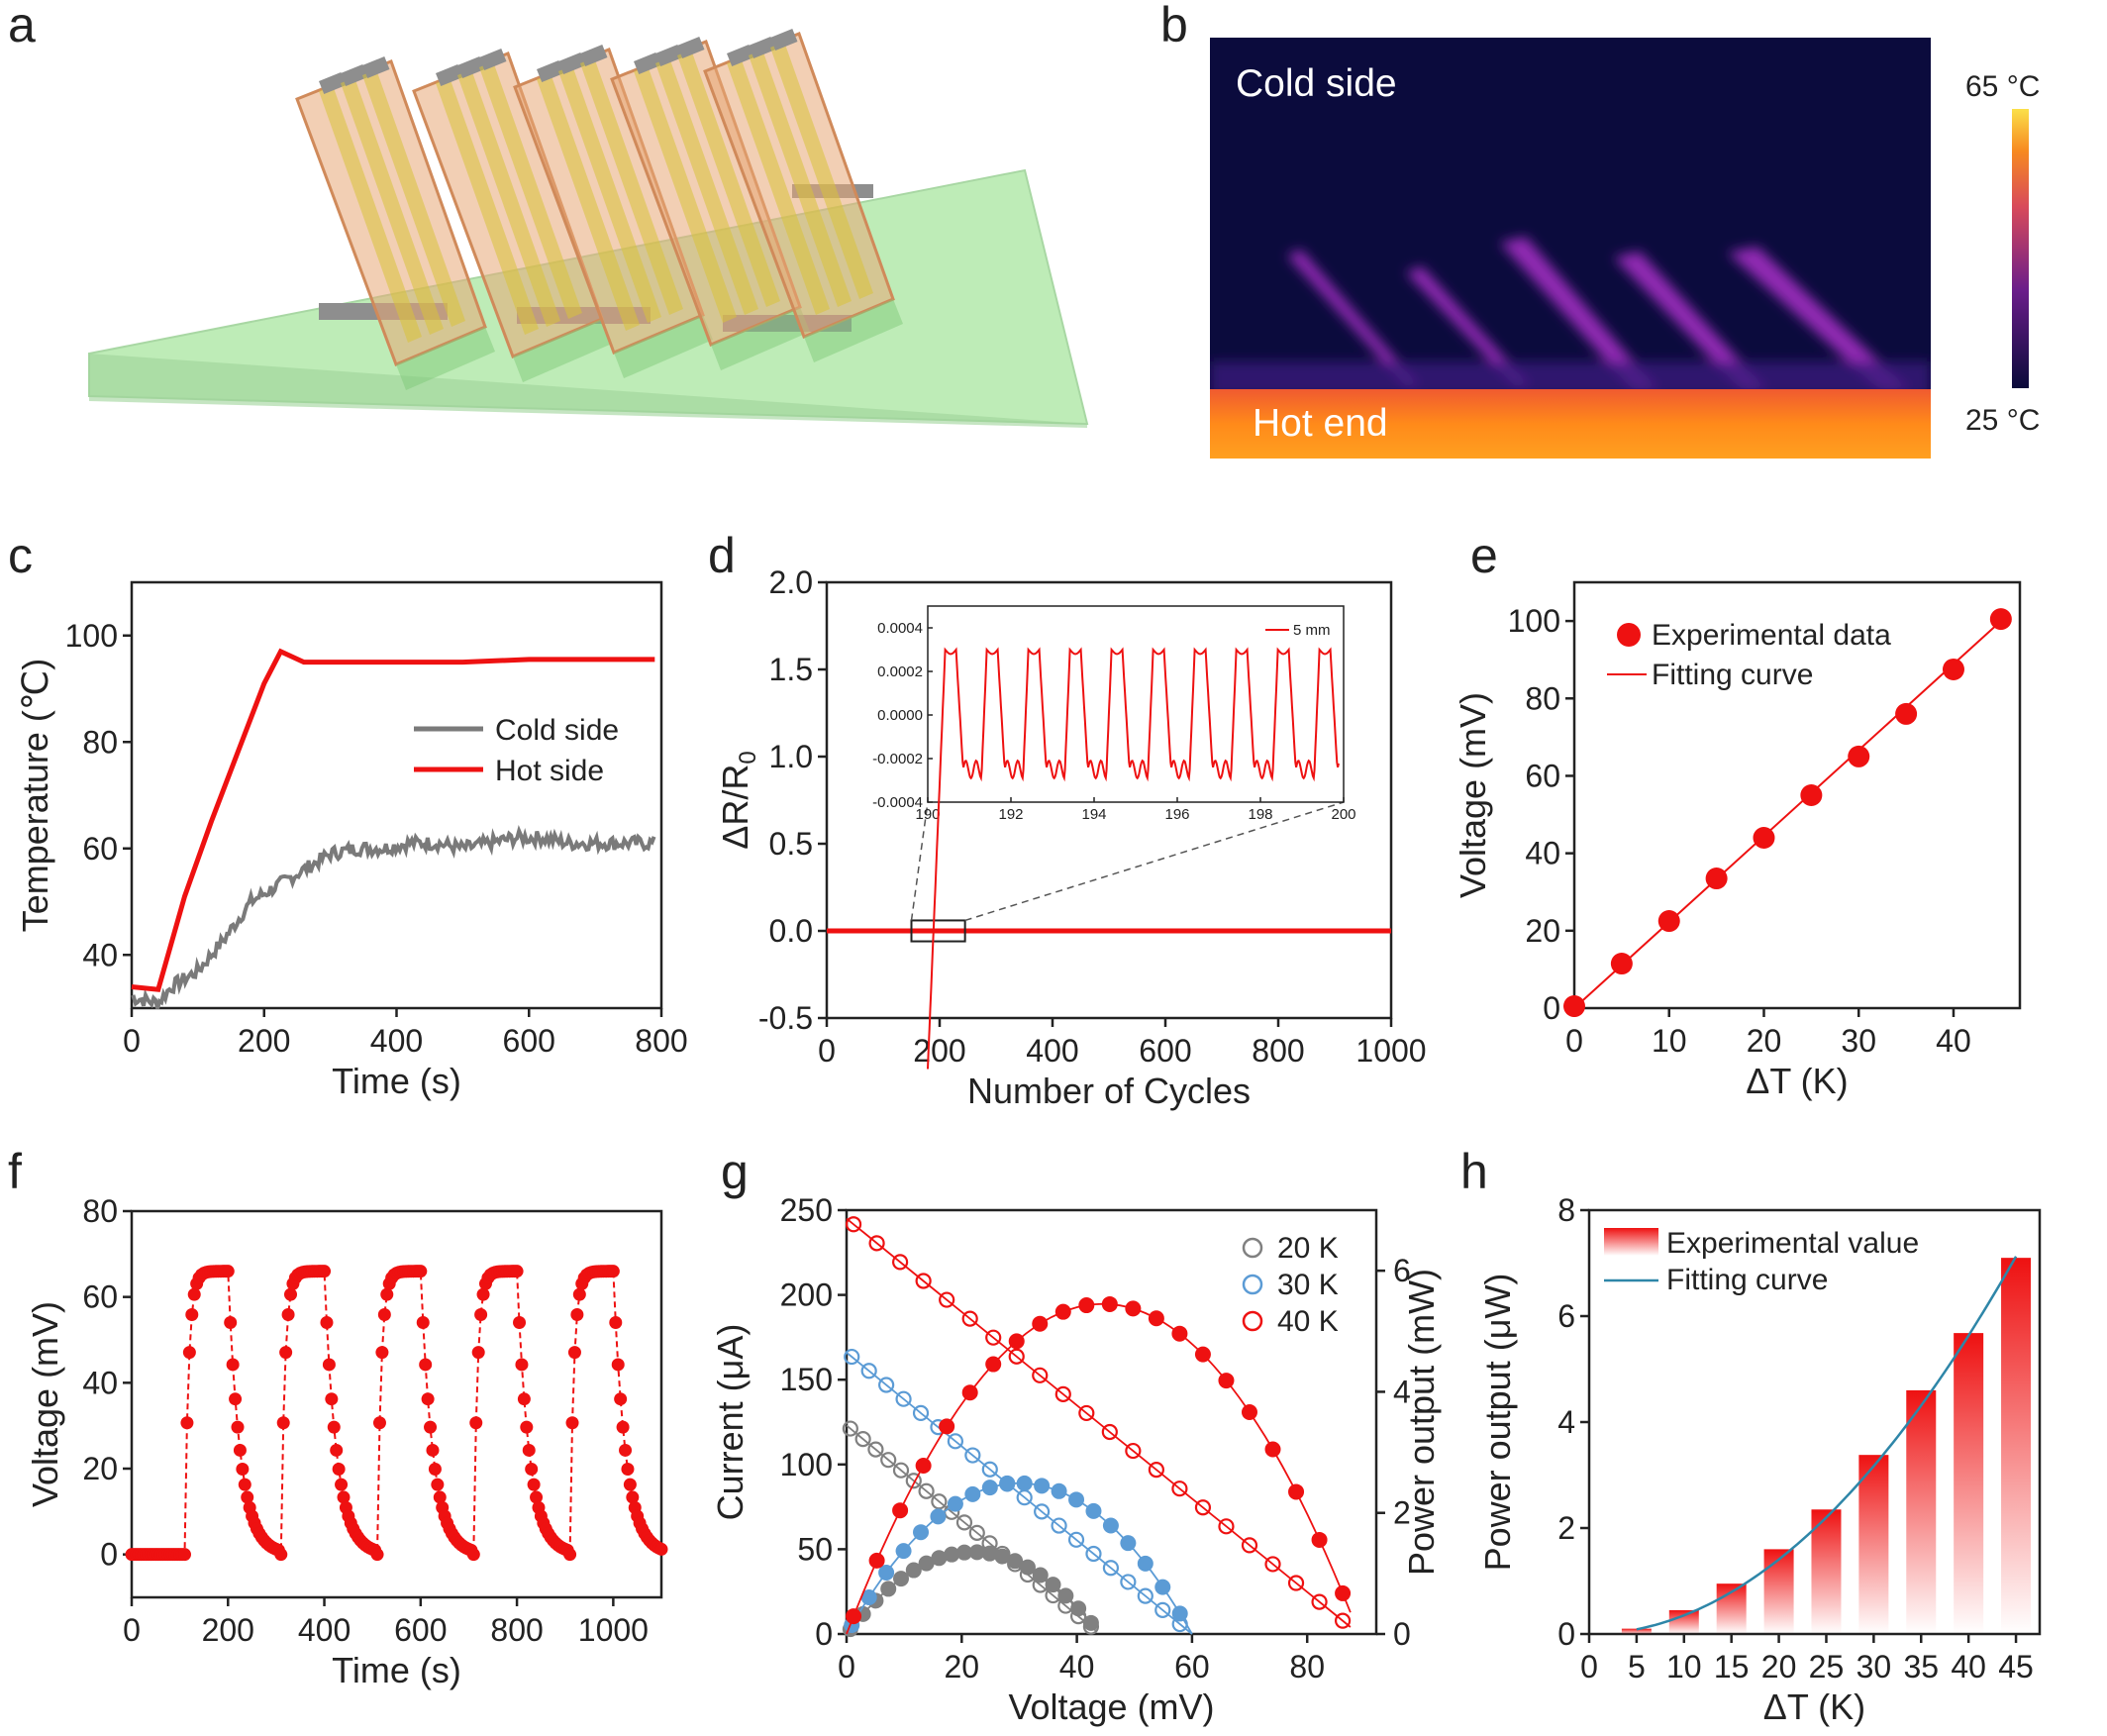  I want to click on color-scale-max: 65 °C, so click(2002, 86).